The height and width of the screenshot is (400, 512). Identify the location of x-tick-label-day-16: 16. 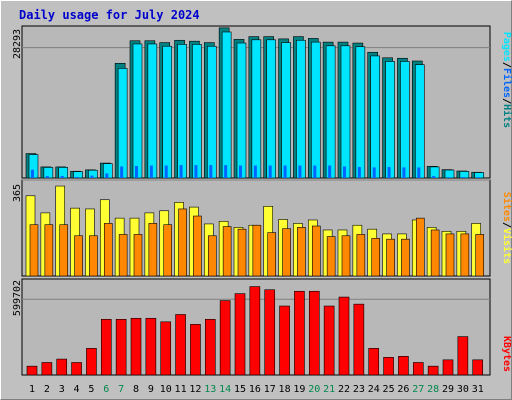
(255, 389).